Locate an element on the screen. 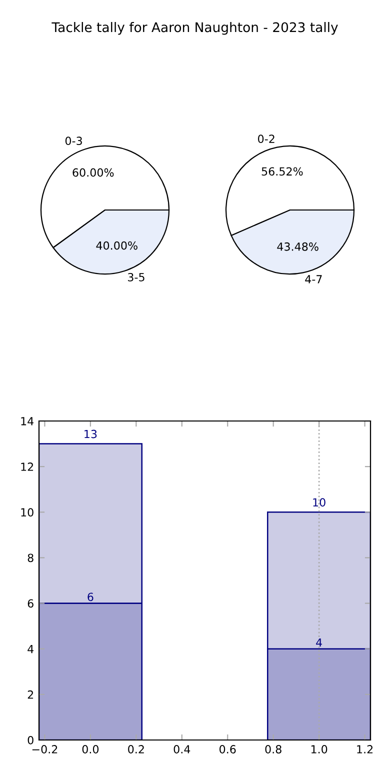 Image resolution: width=390 pixels, height=780 pixels. slice-label: 4-7 is located at coordinates (313, 279).